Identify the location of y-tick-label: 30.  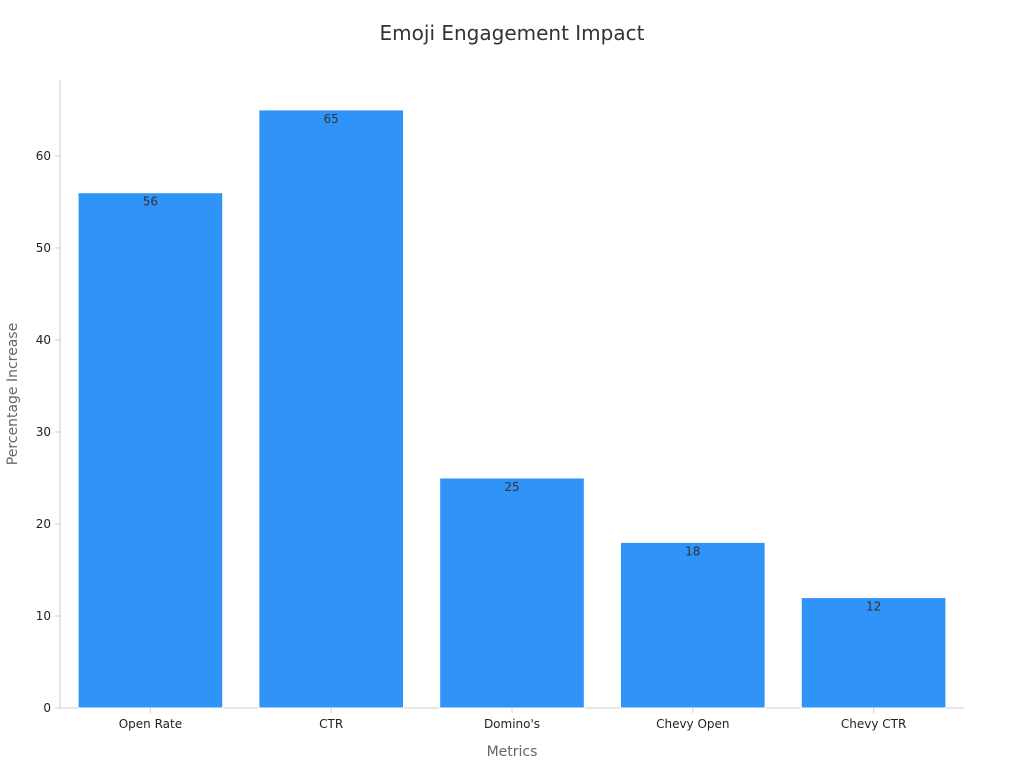
(43, 432).